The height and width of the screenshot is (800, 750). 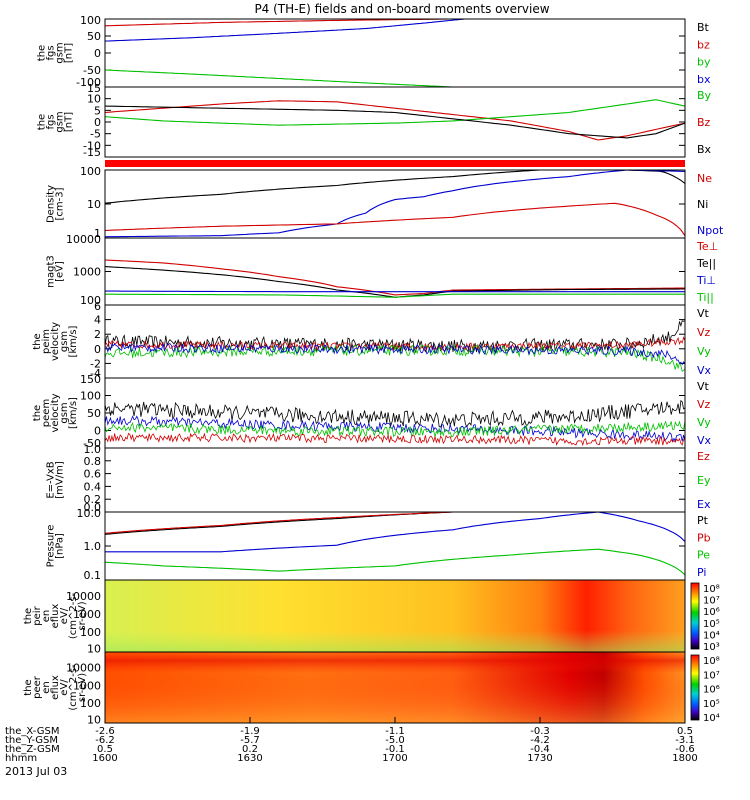 I want to click on series-line-pt, so click(x=279, y=523).